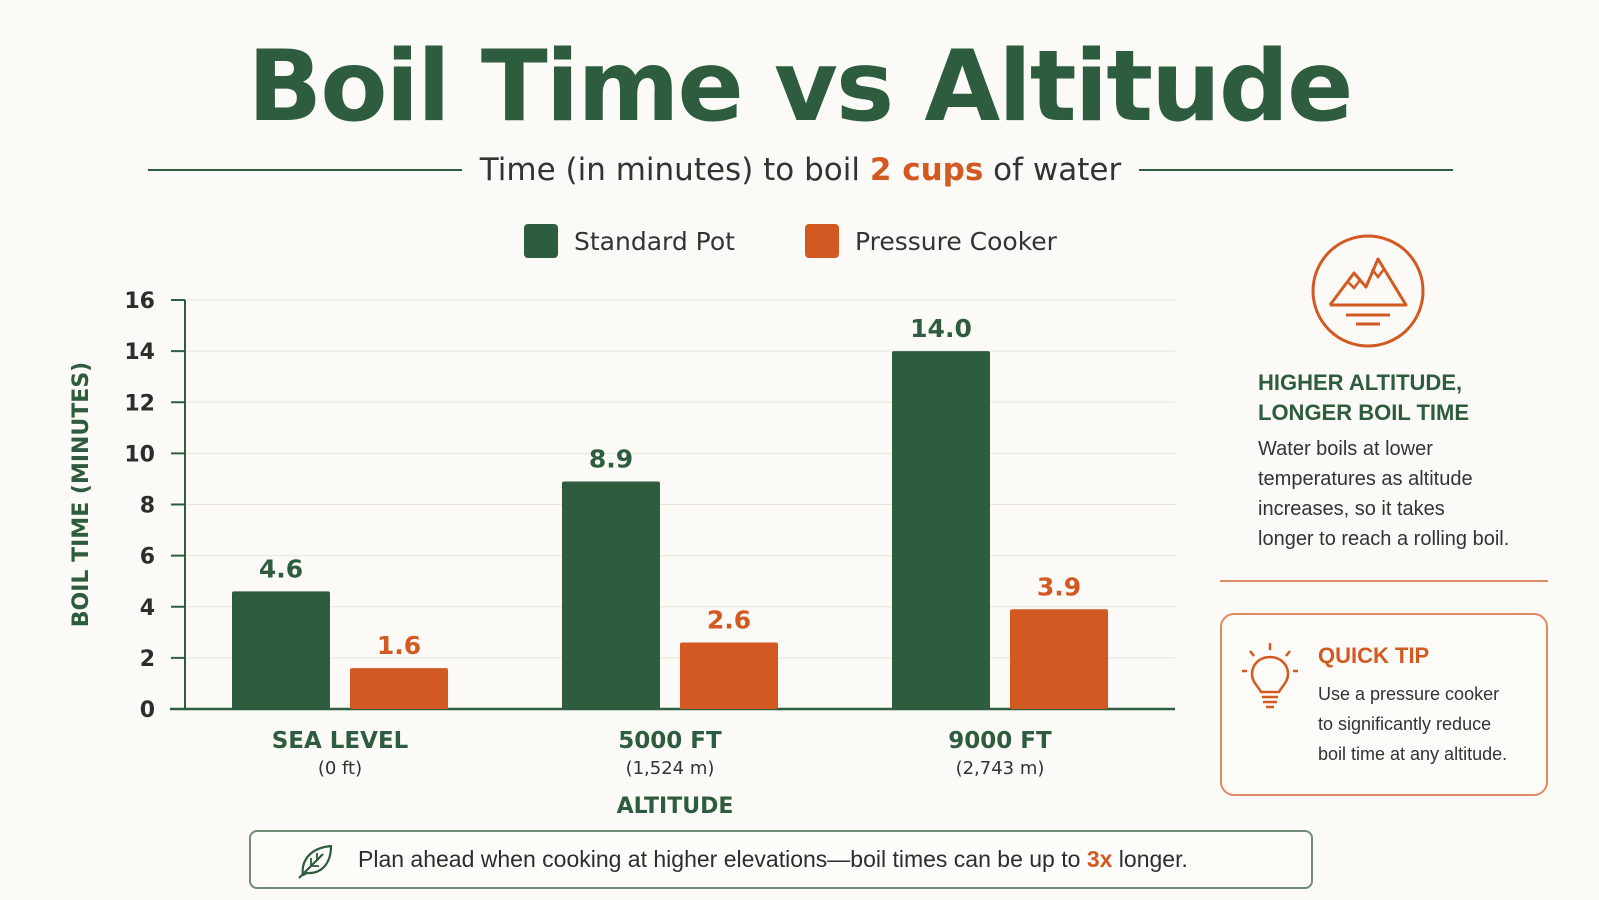 This screenshot has height=900, width=1599. What do you see at coordinates (821, 241) in the screenshot?
I see `legend-swatch-pressure-cooker` at bounding box center [821, 241].